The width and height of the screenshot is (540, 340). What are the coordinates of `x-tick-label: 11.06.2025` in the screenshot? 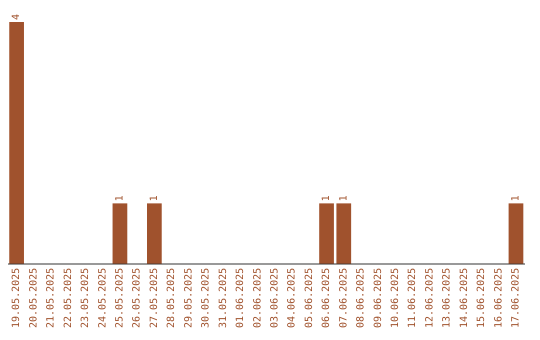 It's located at (412, 298).